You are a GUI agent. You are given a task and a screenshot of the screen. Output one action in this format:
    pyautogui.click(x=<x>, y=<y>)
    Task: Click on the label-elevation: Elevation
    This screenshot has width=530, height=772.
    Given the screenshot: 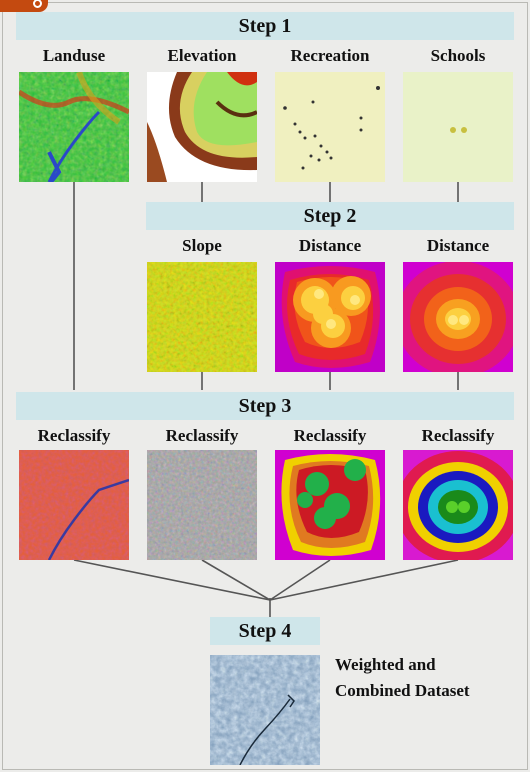 What is the action you would take?
    pyautogui.click(x=202, y=55)
    